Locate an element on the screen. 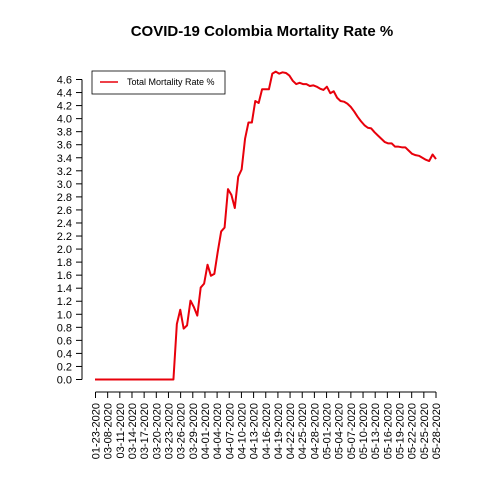 The image size is (480, 480). y-tick-label: 3.6 is located at coordinates (64, 146).